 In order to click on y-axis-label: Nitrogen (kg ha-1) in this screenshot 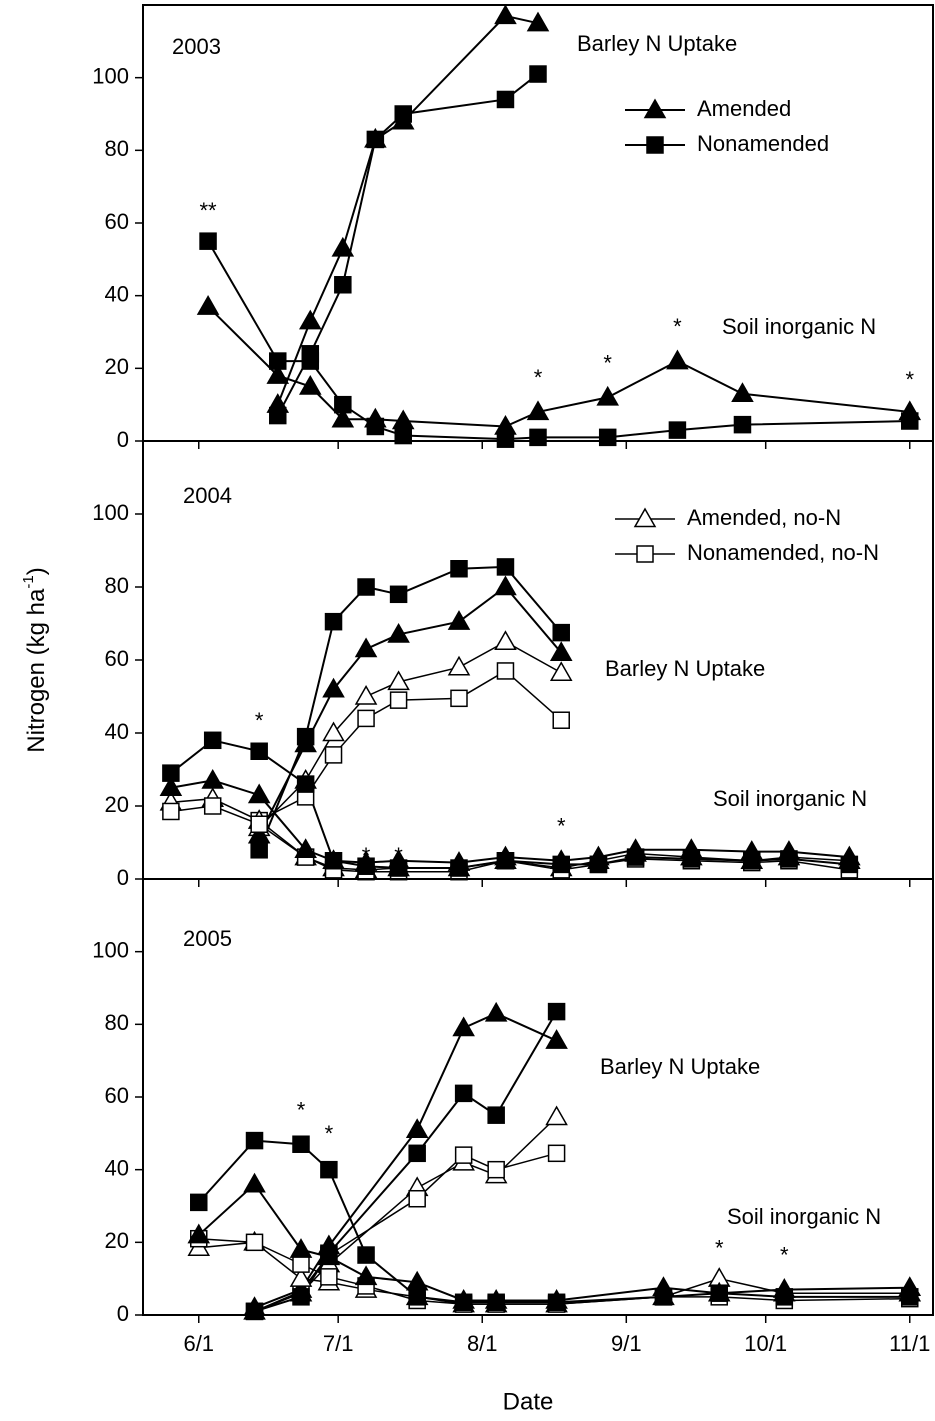, I will do `click(35, 659)`.